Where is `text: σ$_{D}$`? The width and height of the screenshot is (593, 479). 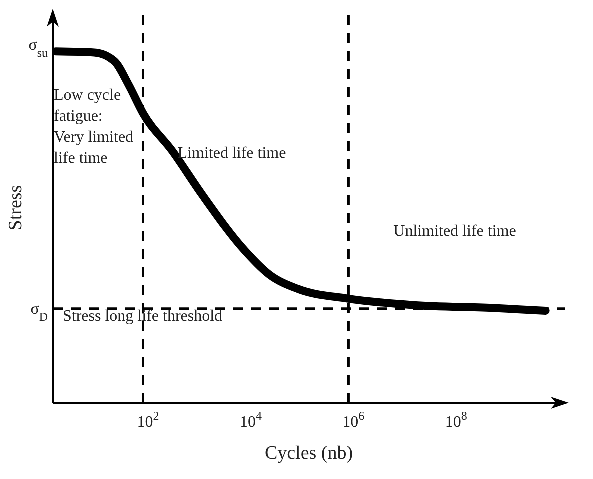
text: σ$_{D}$ is located at coordinates (39, 312).